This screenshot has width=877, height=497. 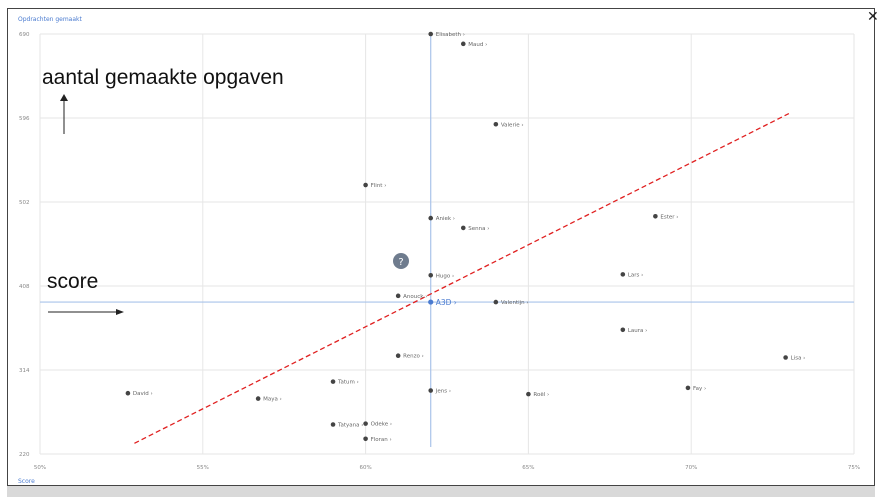 I want to click on data-point-label: Odeke ›, so click(x=382, y=425).